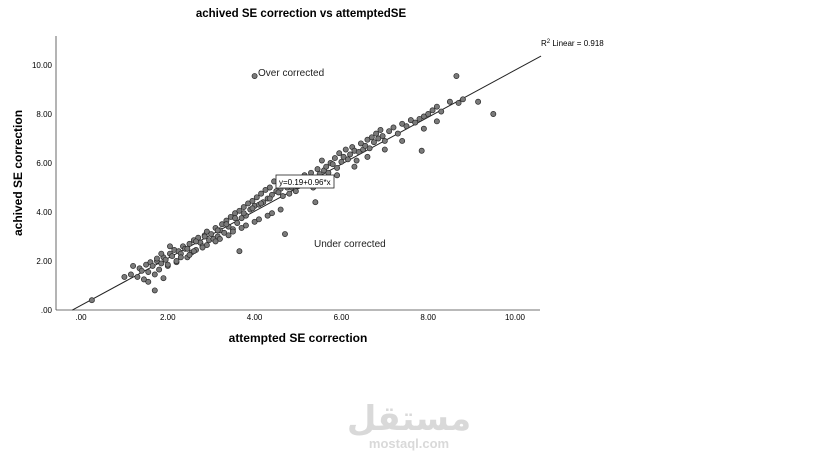  What do you see at coordinates (544, 43) in the screenshot?
I see `r2-prefix: R` at bounding box center [544, 43].